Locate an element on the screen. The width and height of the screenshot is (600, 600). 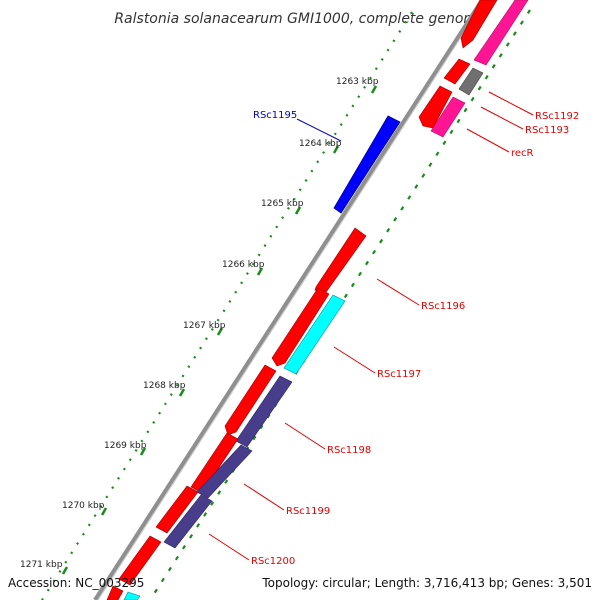
gene-gray is located at coordinates (471, 81).